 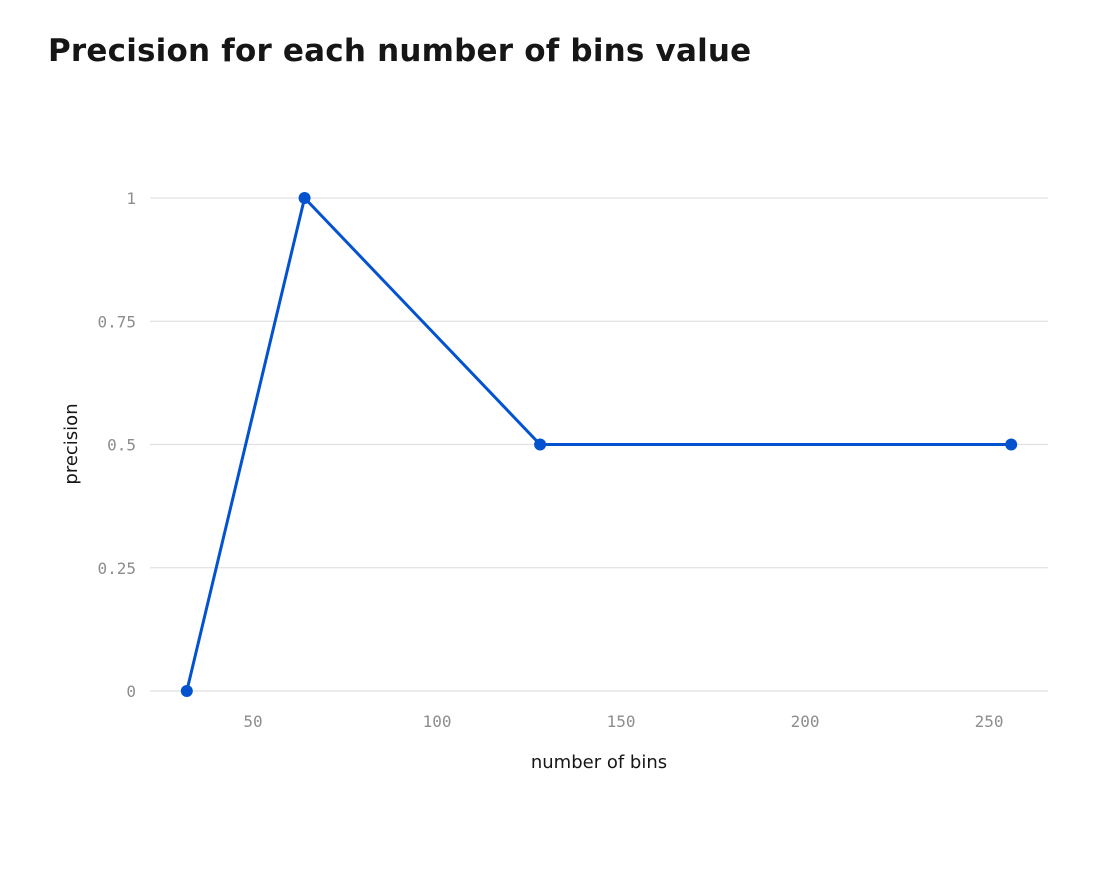 I want to click on x-tick-label: 200, so click(x=805, y=721).